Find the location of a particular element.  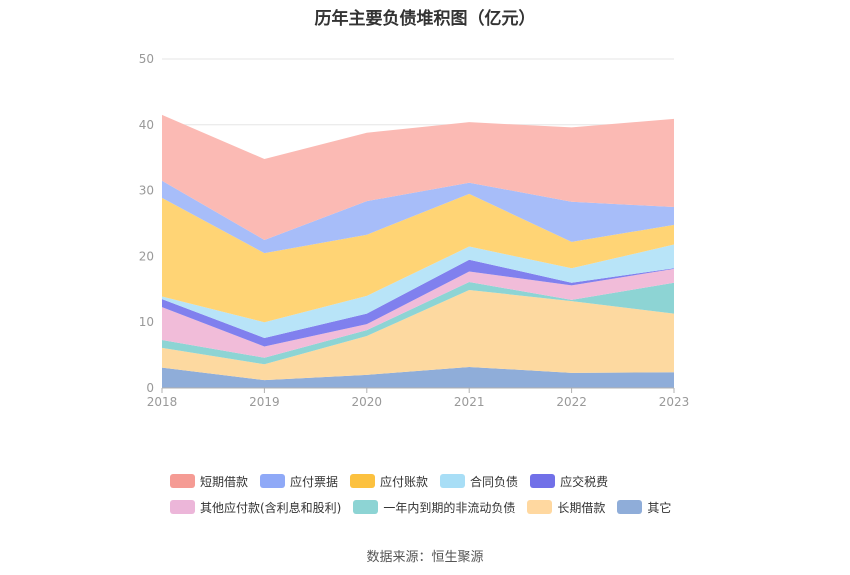

y-tick-label: 10 is located at coordinates (146, 322).